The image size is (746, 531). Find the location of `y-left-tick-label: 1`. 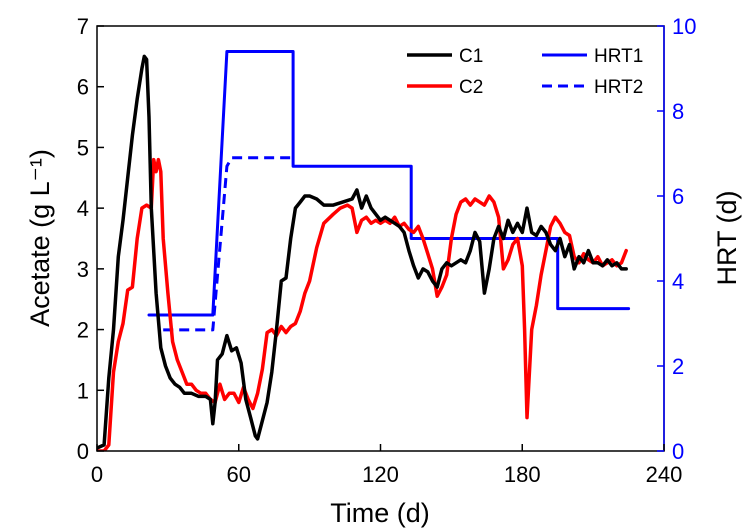

y-left-tick-label: 1 is located at coordinates (83, 390).